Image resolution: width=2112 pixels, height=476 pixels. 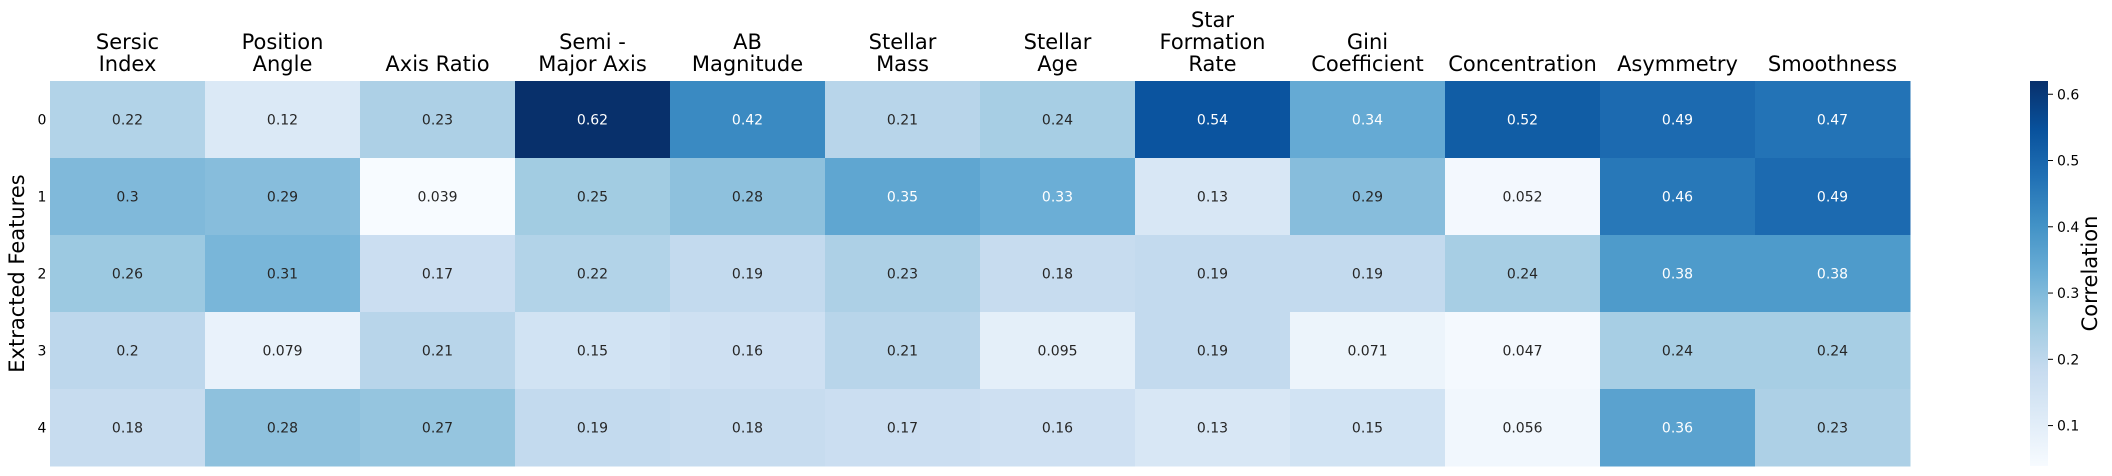 What do you see at coordinates (1677, 198) in the screenshot?
I see `cell-value-label: 0.46` at bounding box center [1677, 198].